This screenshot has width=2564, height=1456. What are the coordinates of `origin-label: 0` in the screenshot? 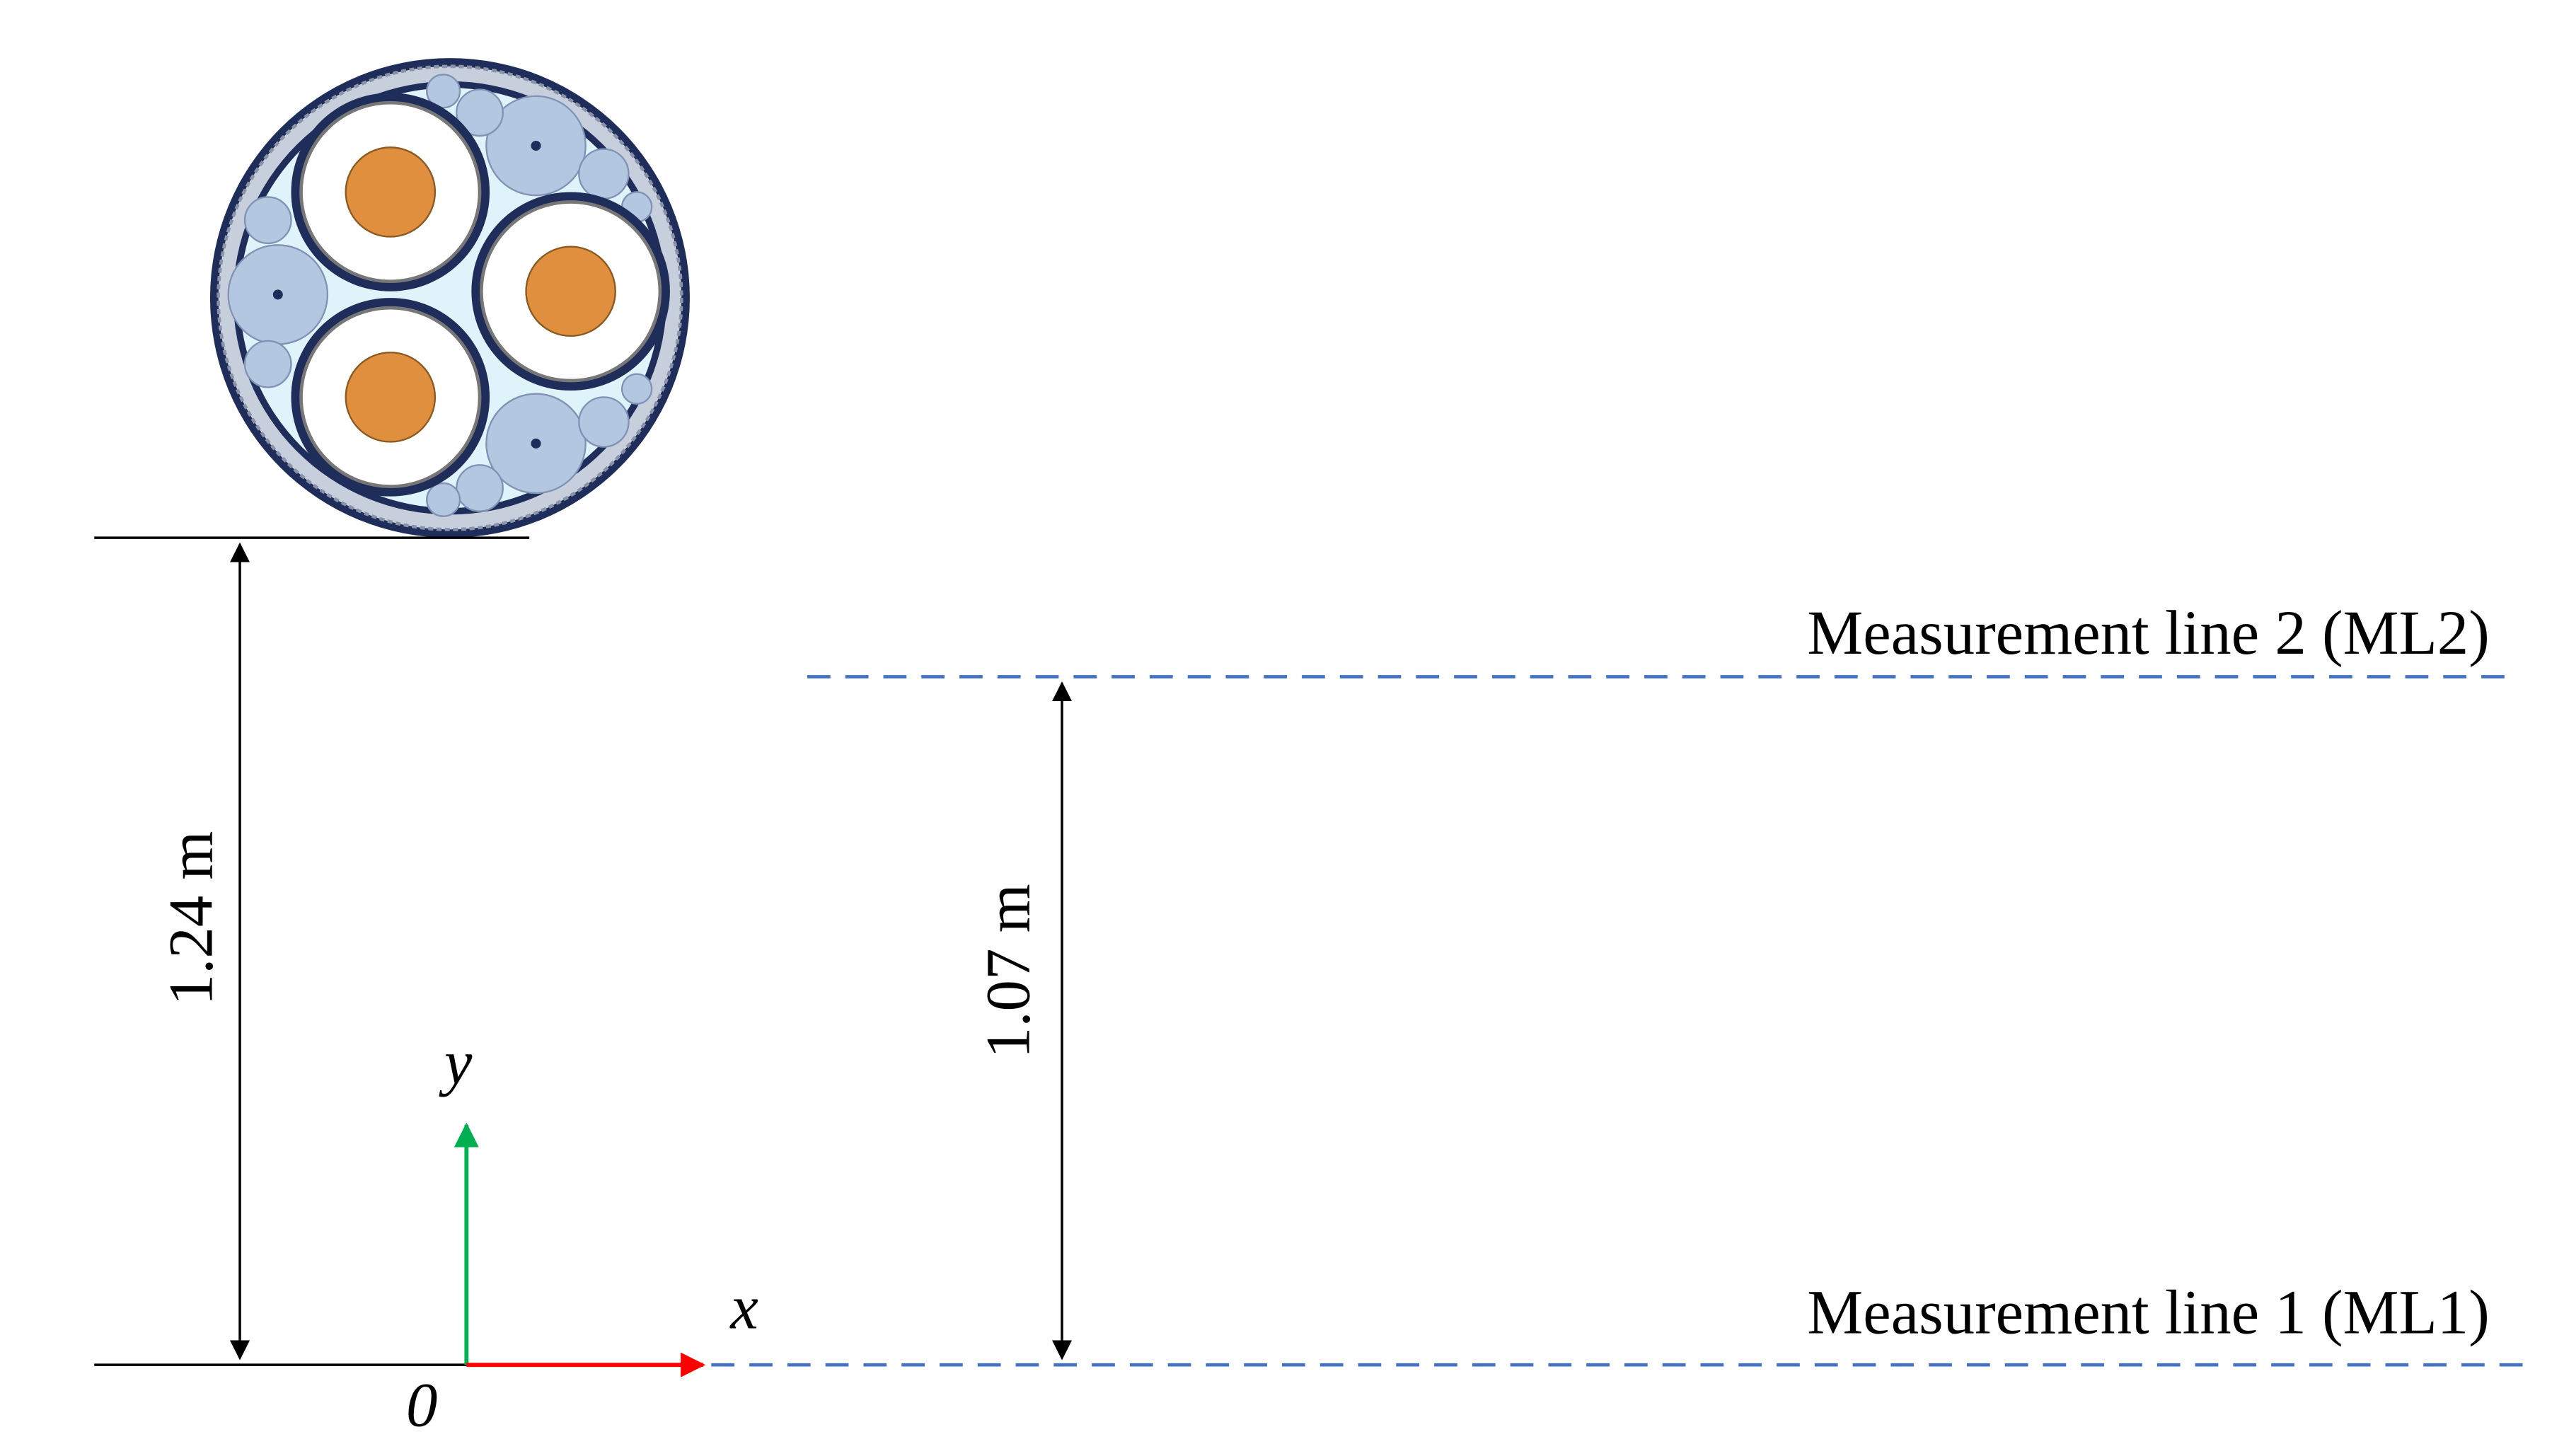 It's located at (421, 1405).